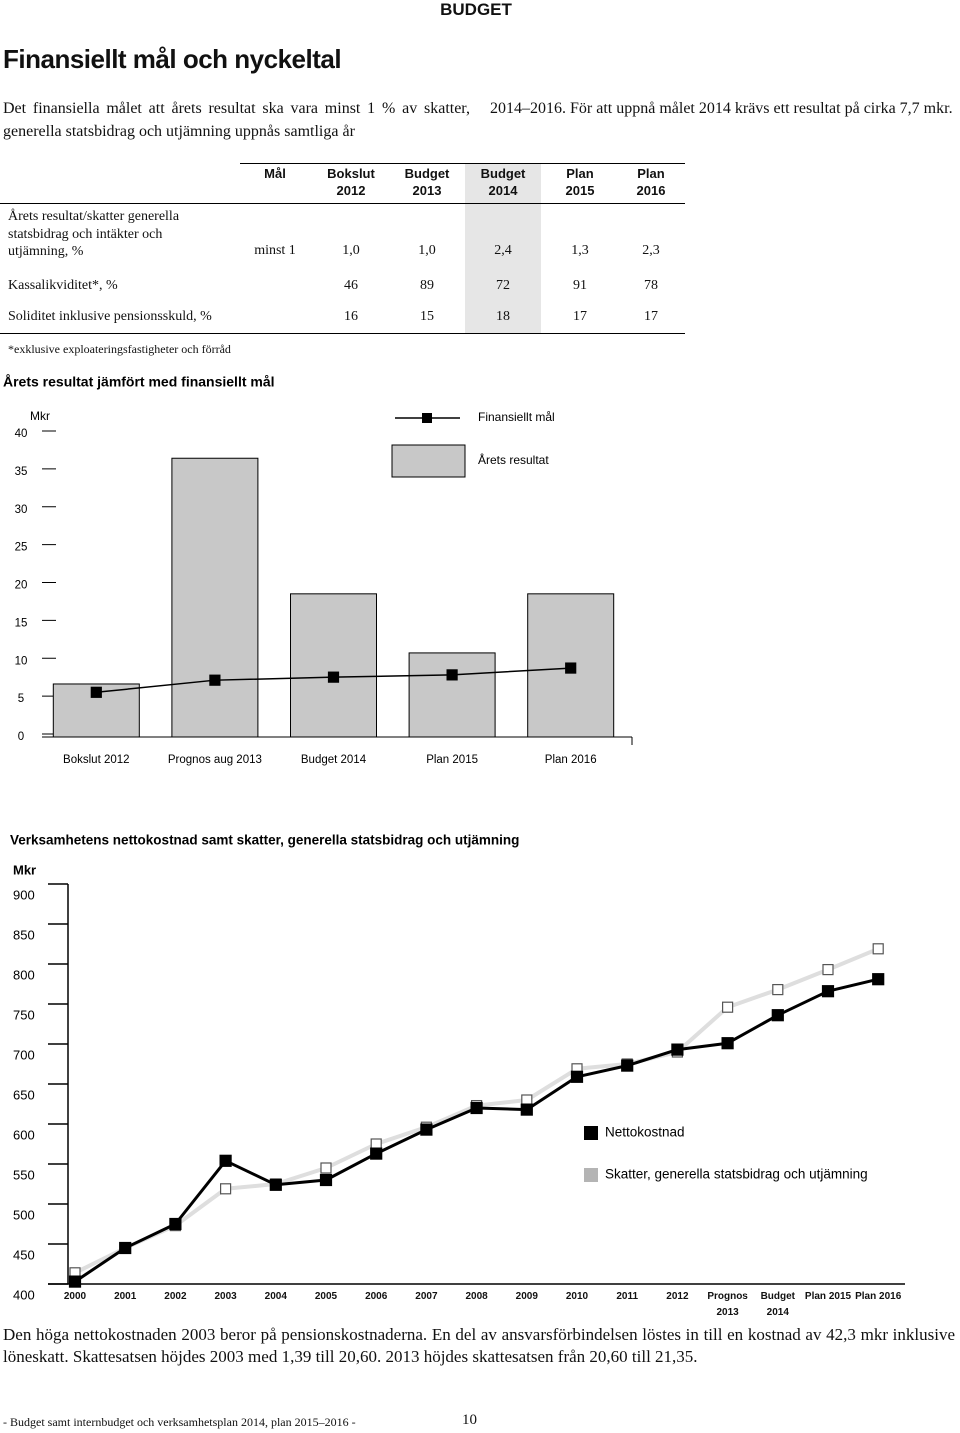 The width and height of the screenshot is (960, 1433). I want to click on y-tick-label: 650, so click(24, 1094).